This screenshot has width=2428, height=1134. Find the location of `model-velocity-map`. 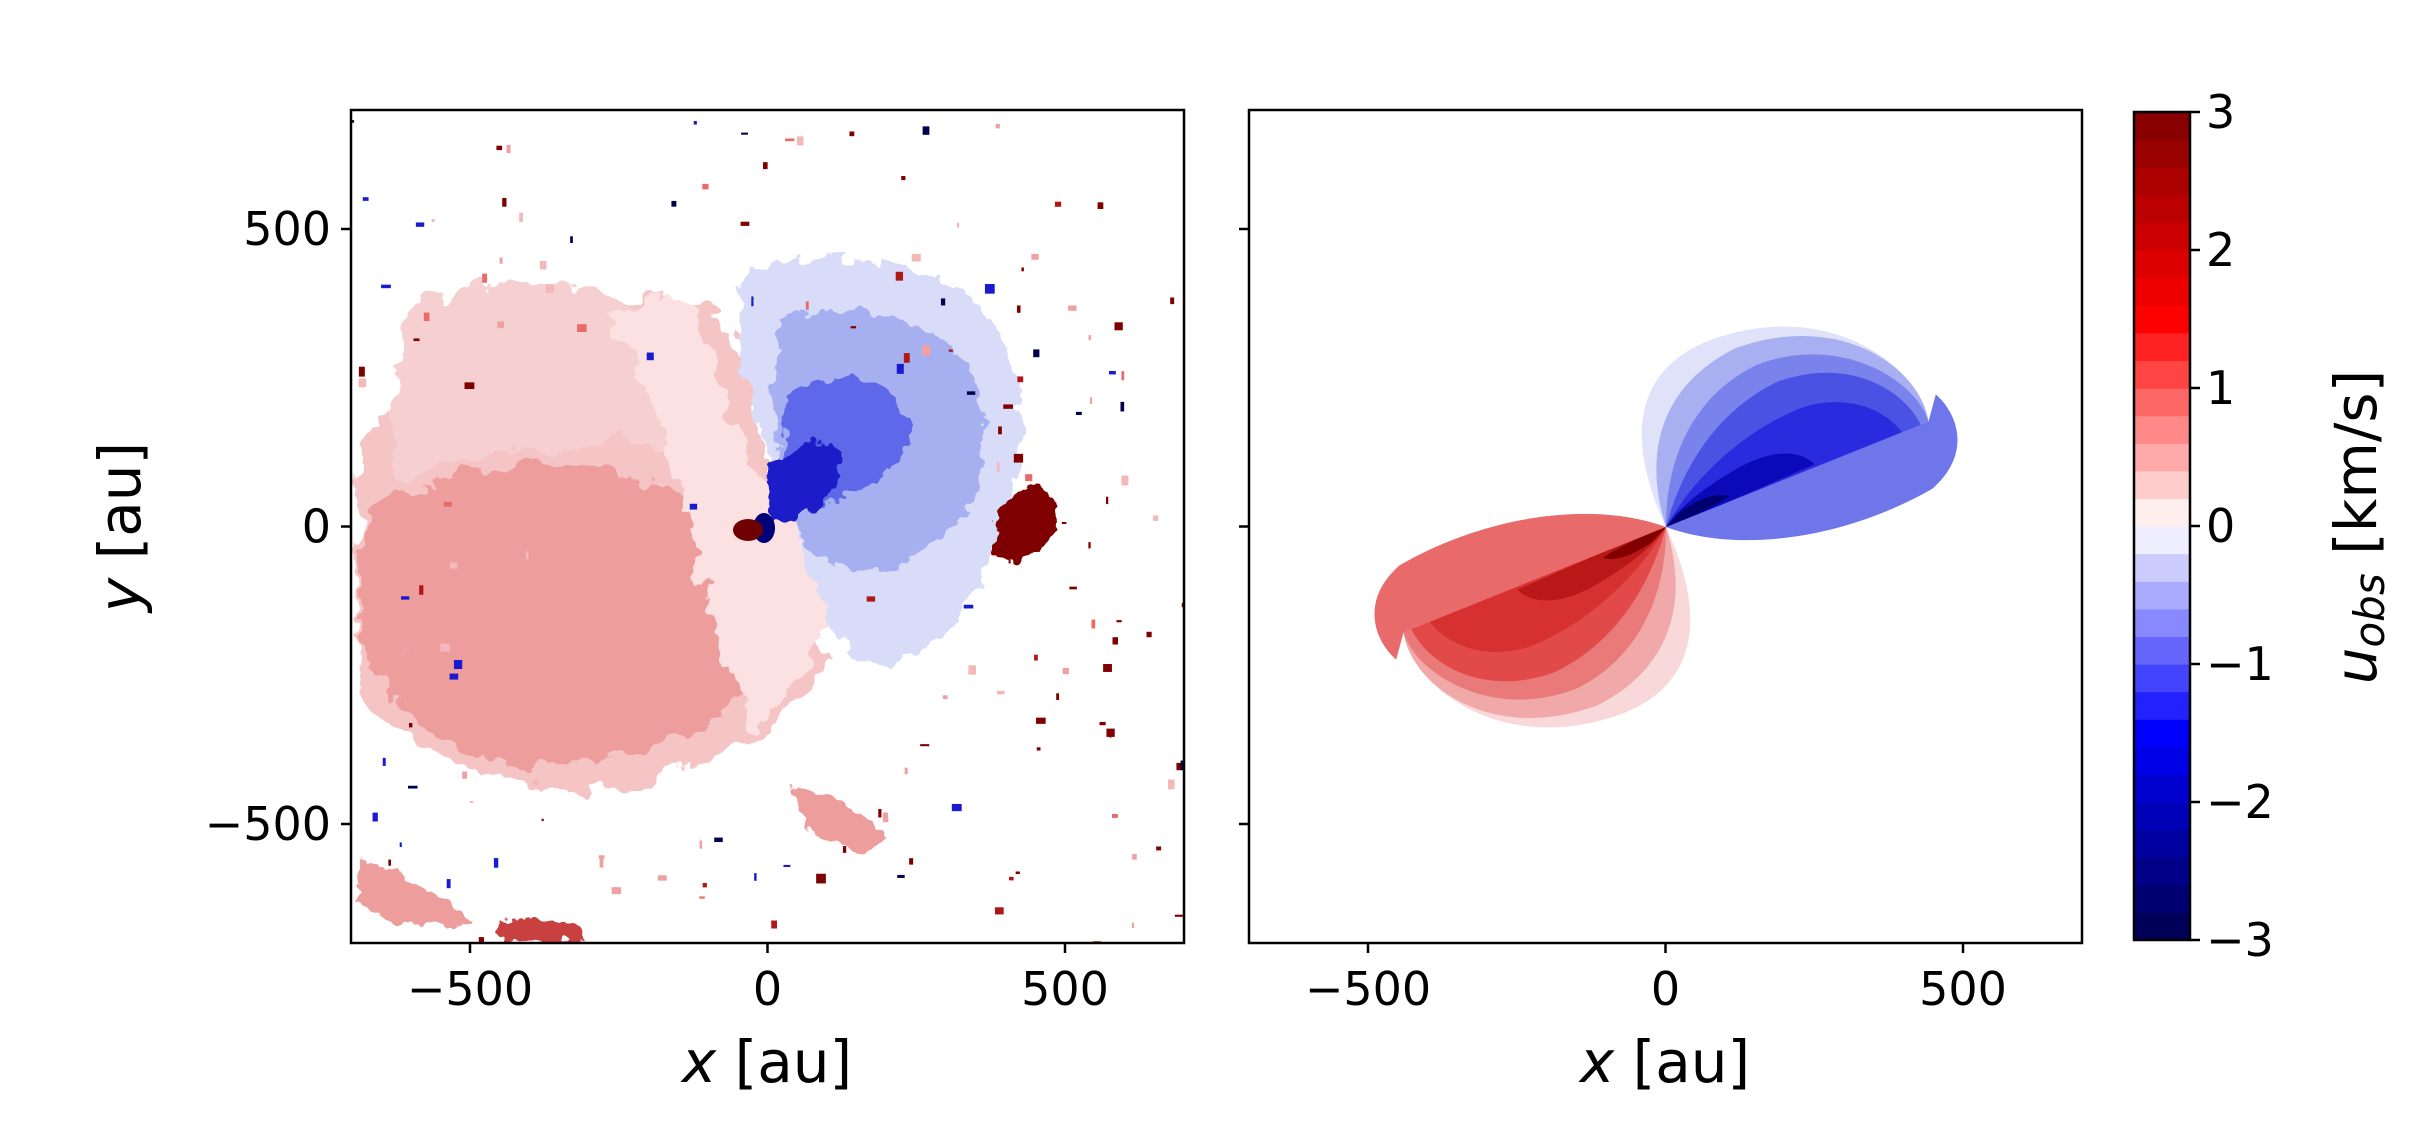

model-velocity-map is located at coordinates (1666, 527).